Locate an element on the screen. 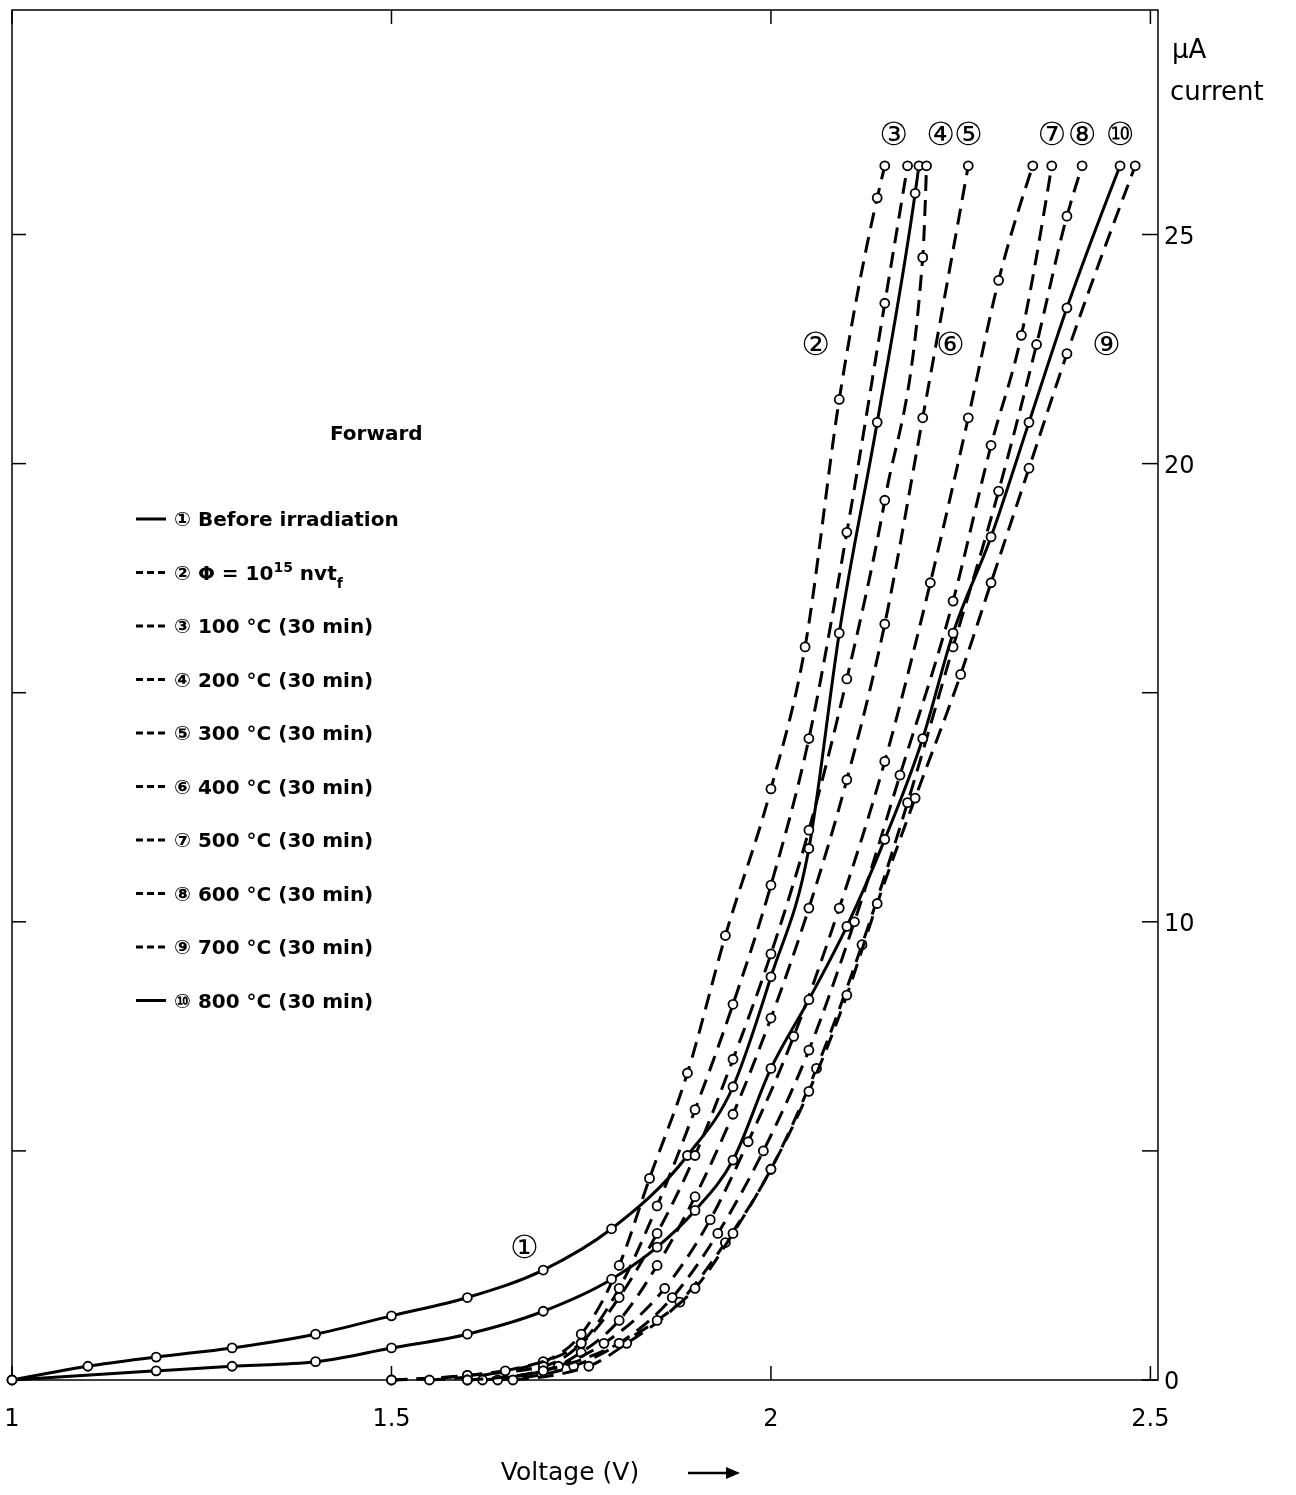 This screenshot has width=1296, height=1495. y-tick-label: 25 is located at coordinates (1179, 235).